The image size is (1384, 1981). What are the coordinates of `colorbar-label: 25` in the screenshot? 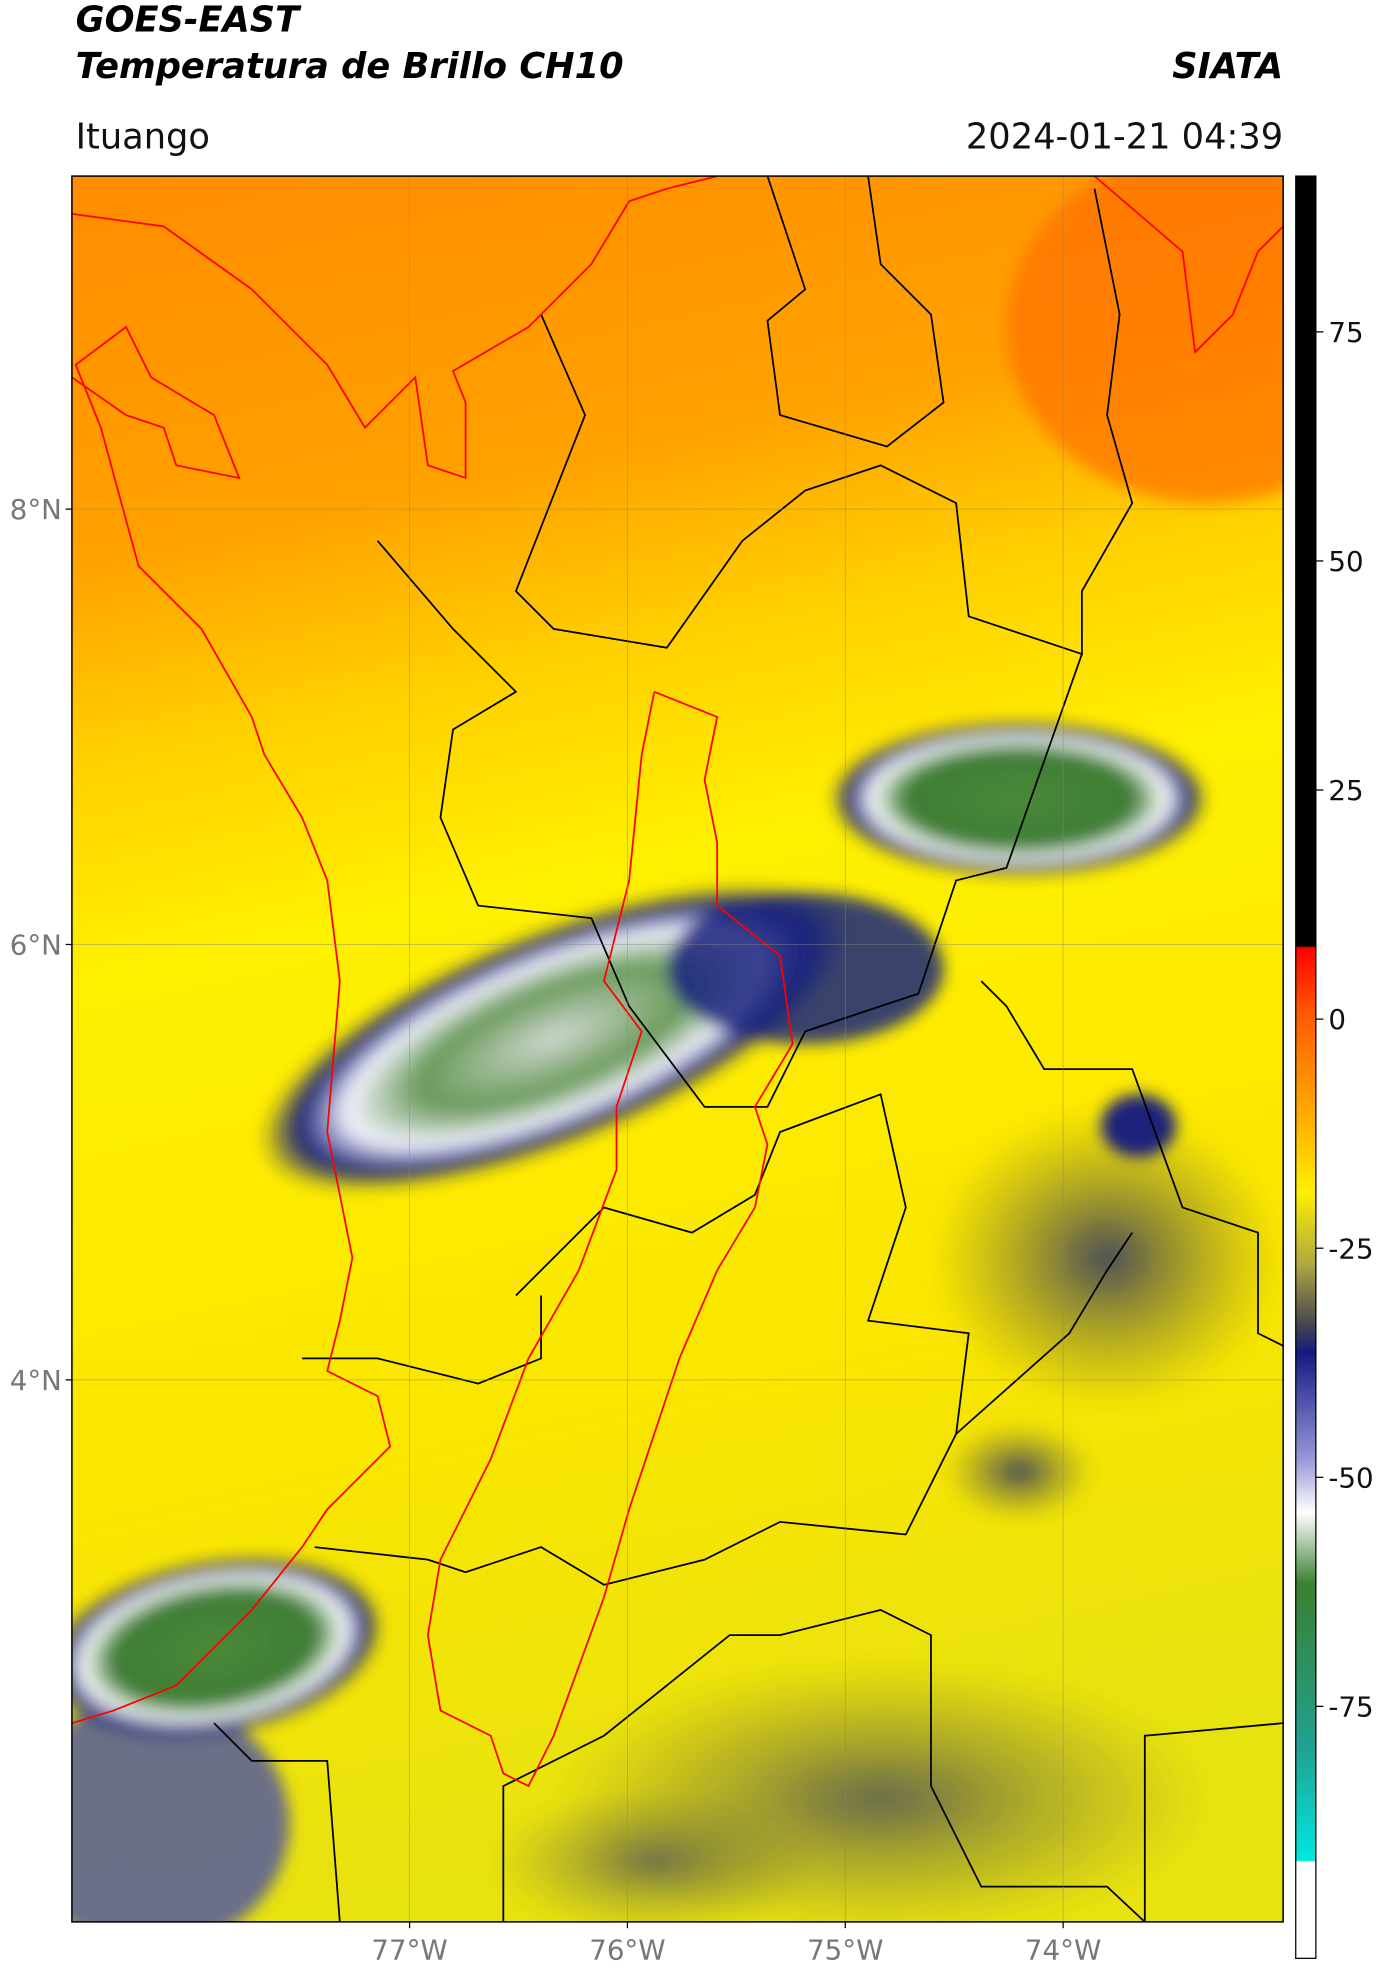 It's located at (1345, 790).